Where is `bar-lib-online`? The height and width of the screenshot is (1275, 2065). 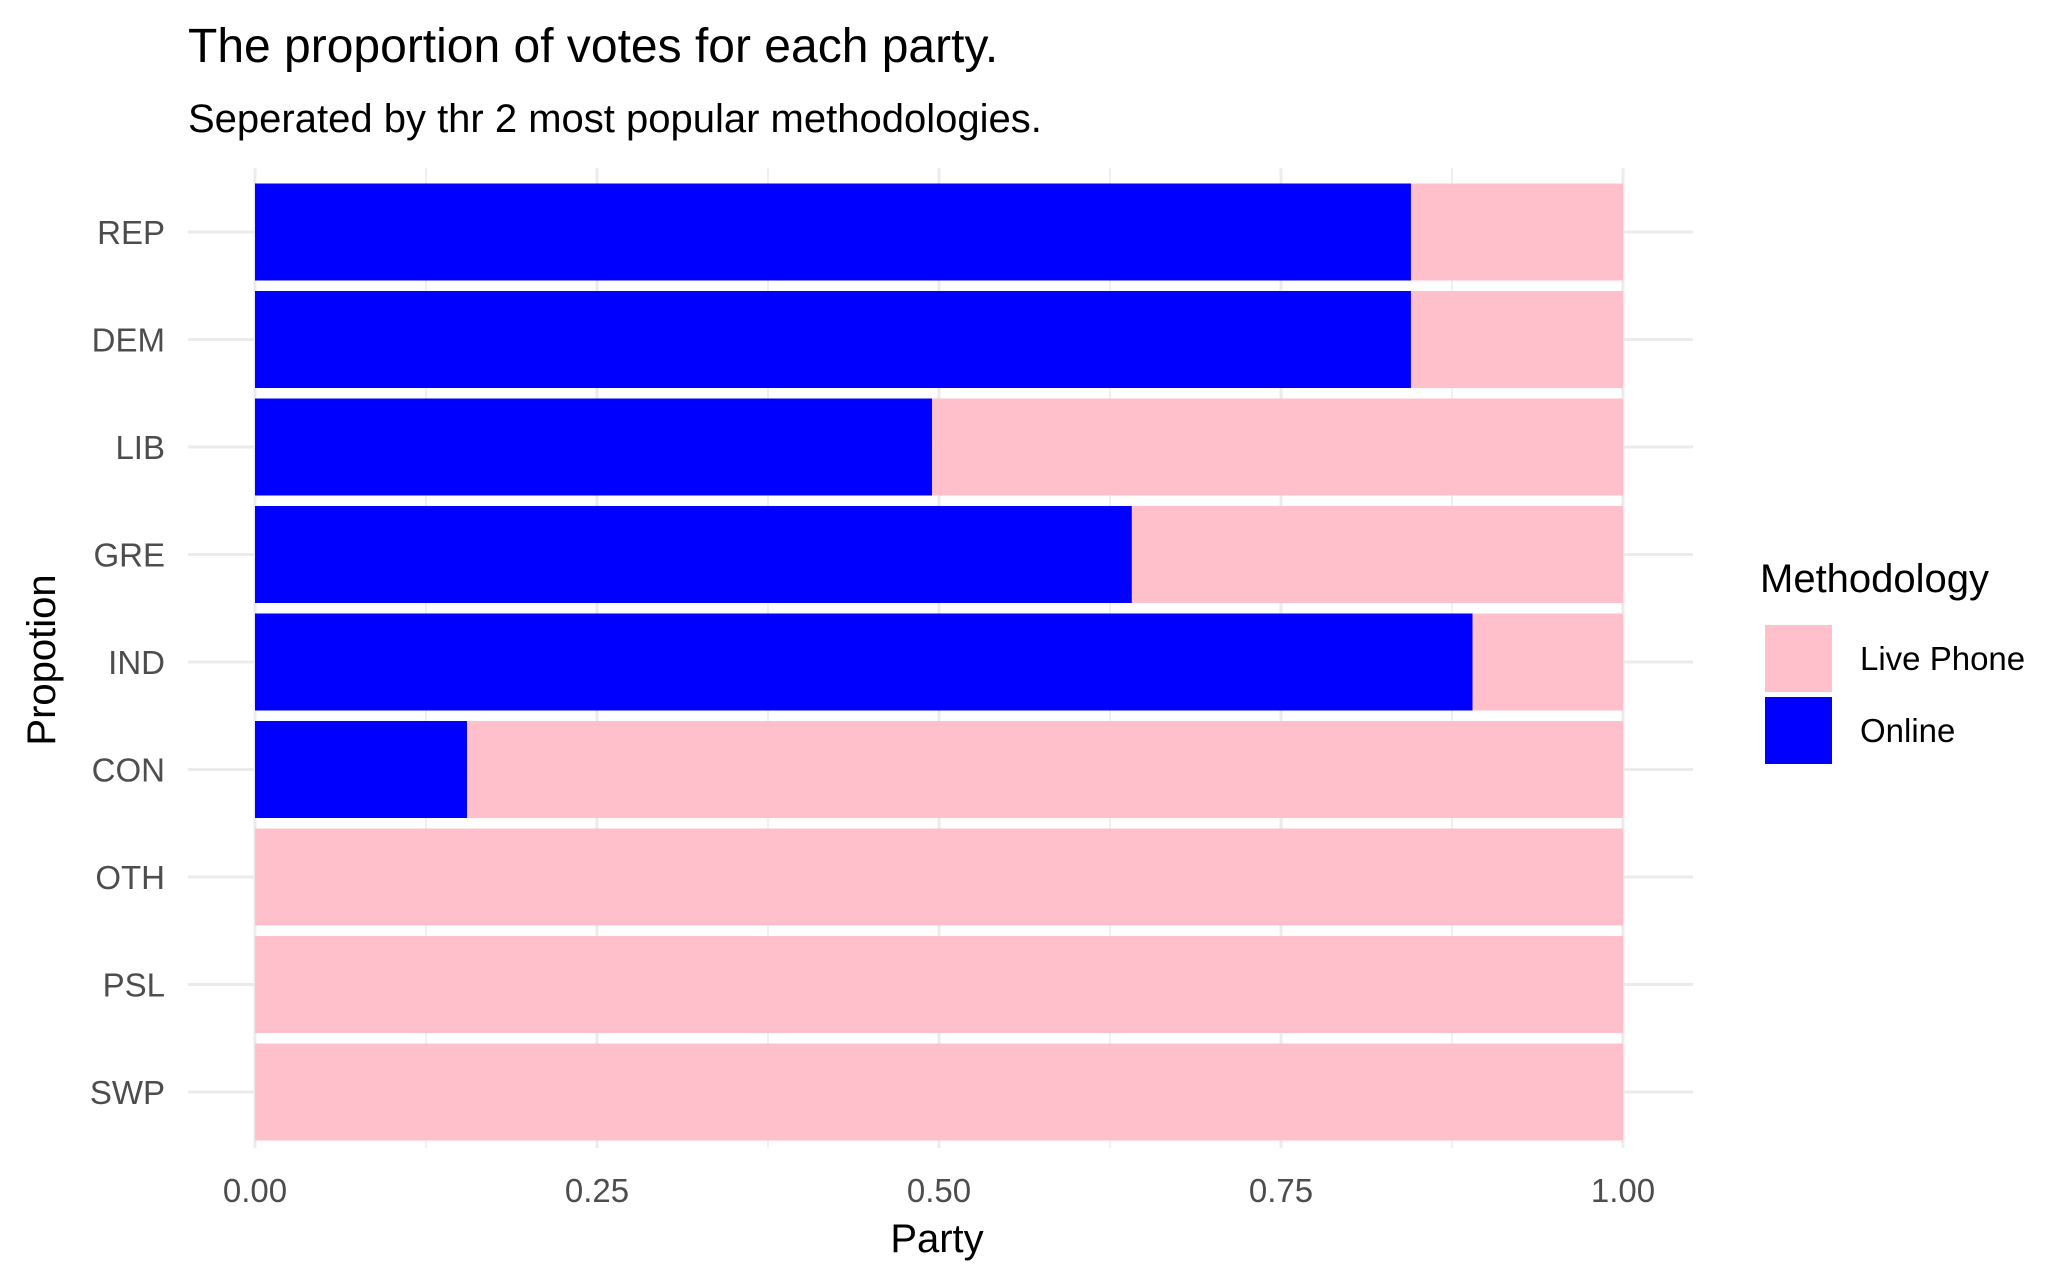 bar-lib-online is located at coordinates (594, 447).